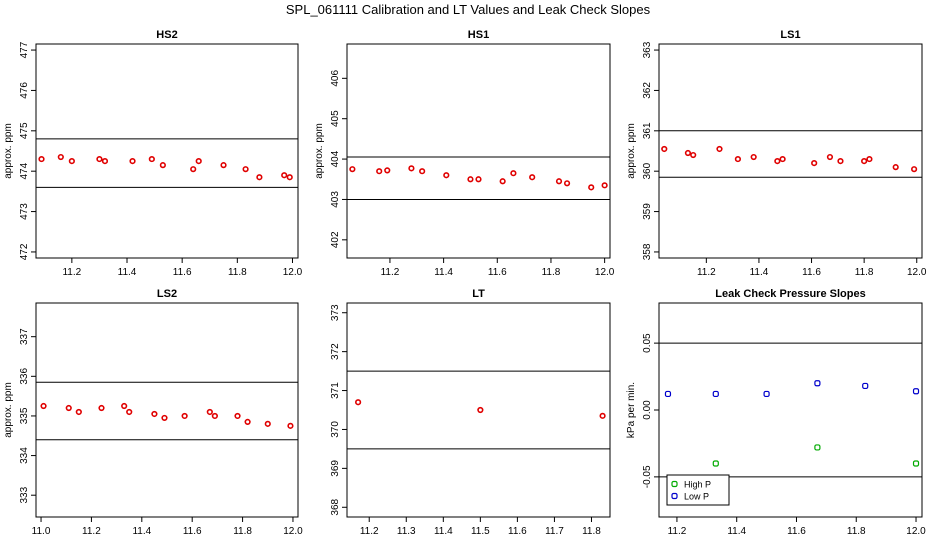 The image size is (936, 540). Describe the element at coordinates (335, 351) in the screenshot. I see `y-tick-label: 372` at that location.